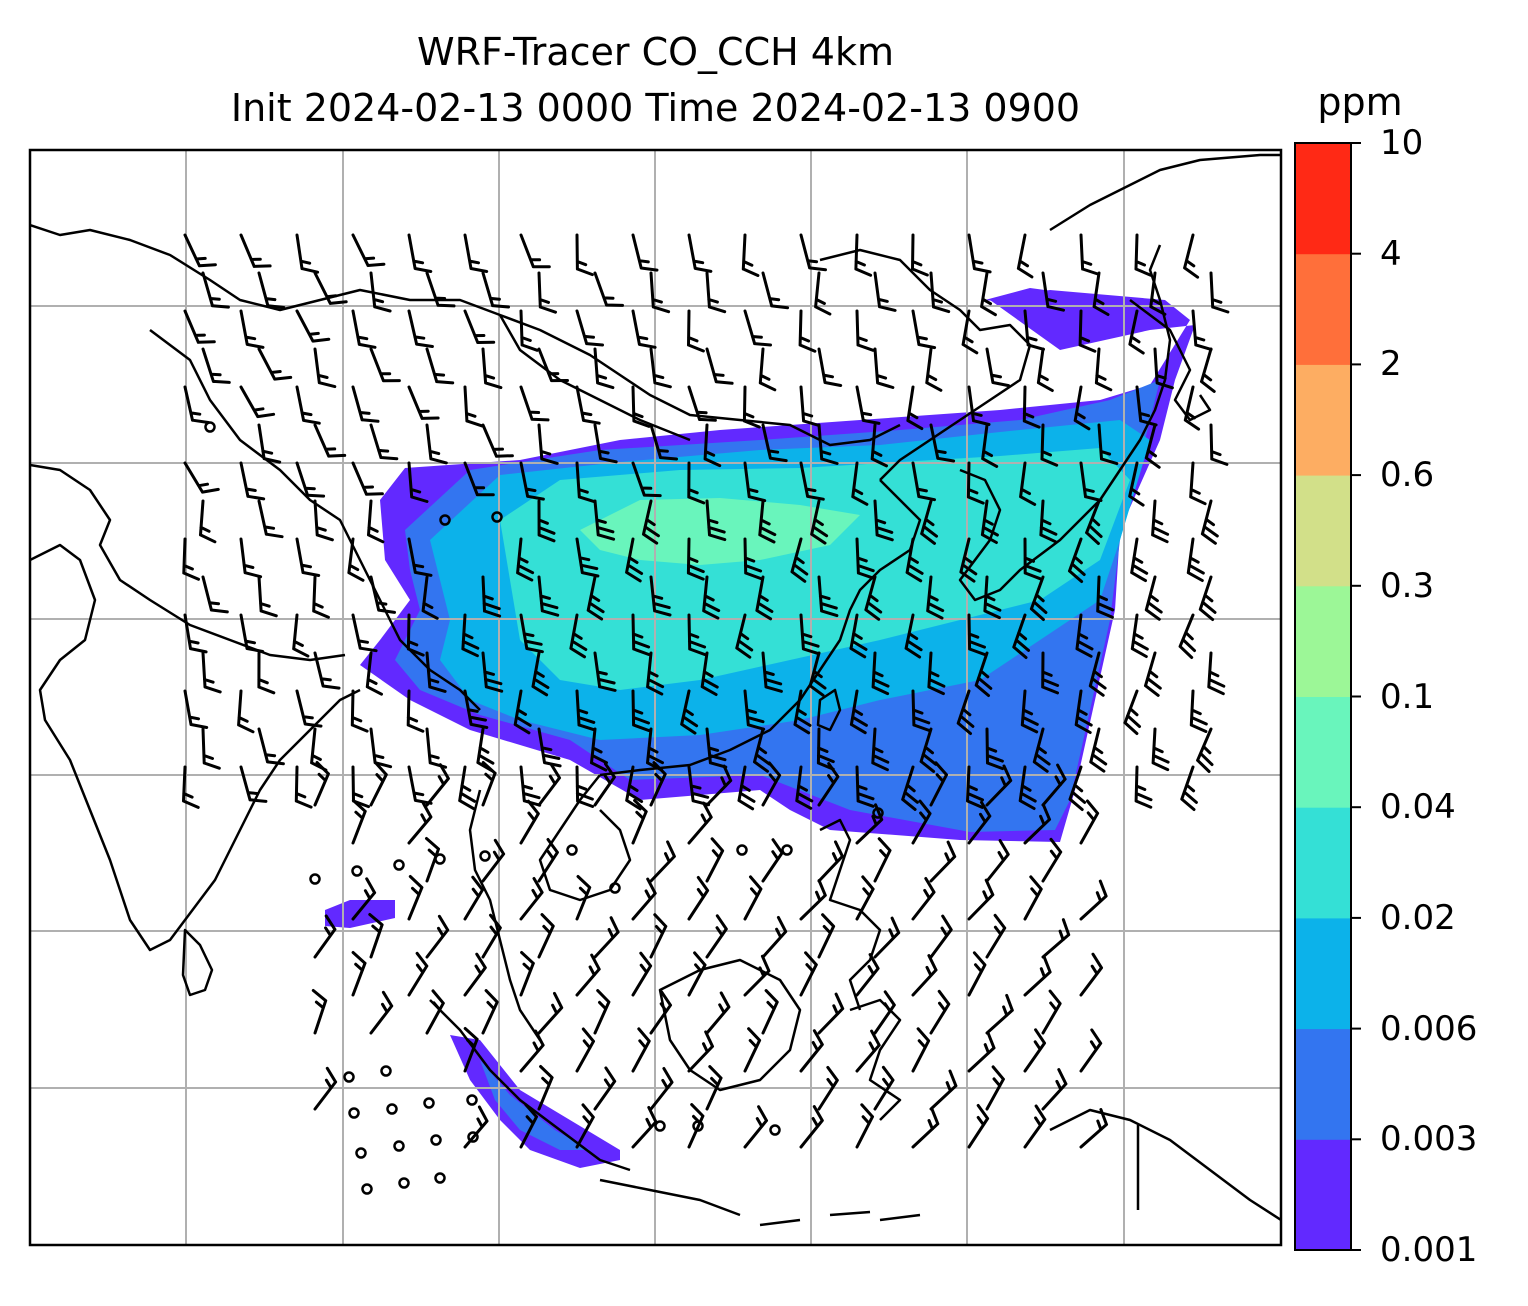 The width and height of the screenshot is (1528, 1306). I want to click on colorbar-tick-label: 2, so click(1391, 364).